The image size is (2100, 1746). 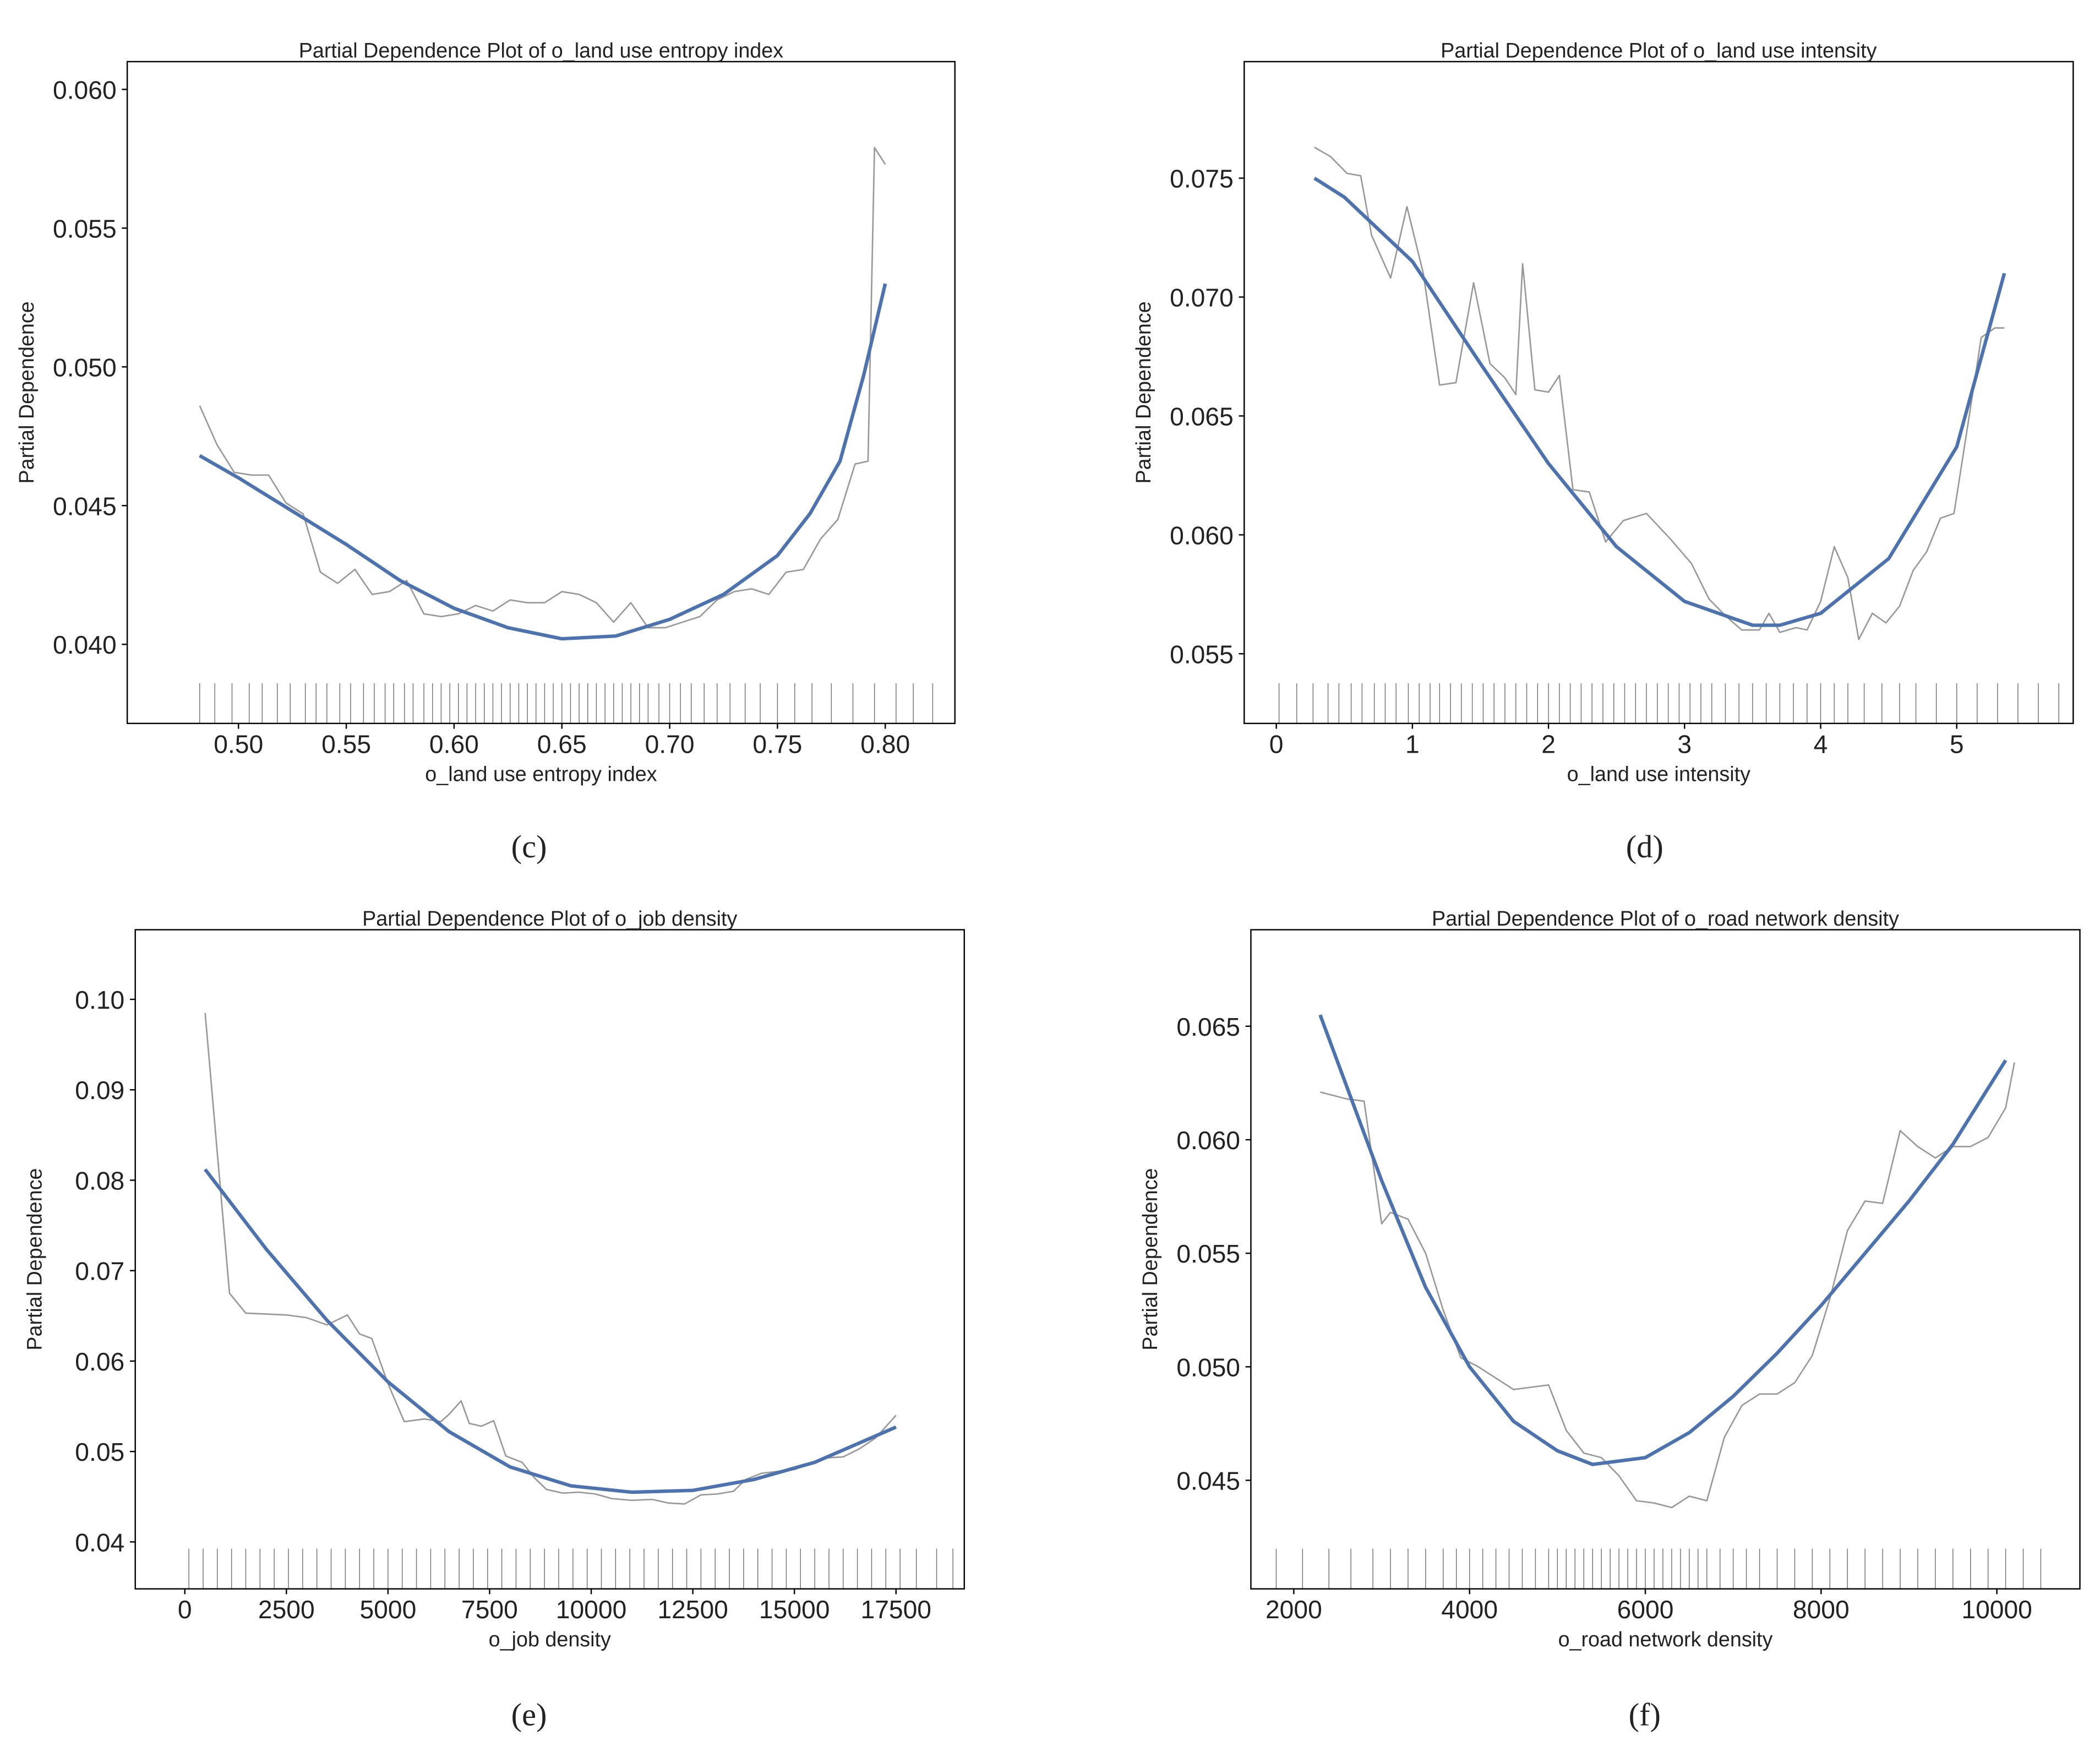 I want to click on x-tick-label: 0.55, so click(x=346, y=744).